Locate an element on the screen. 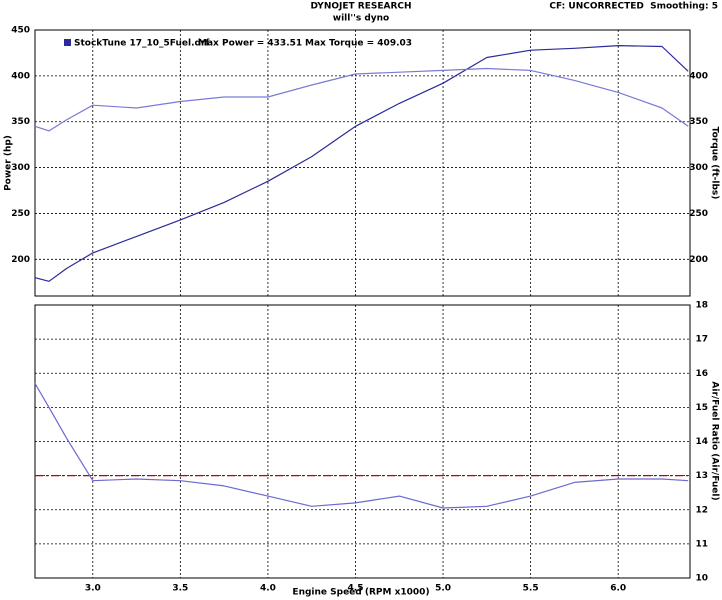  x-axis-title: Engine Speed (RPM x1000) is located at coordinates (360, 593).